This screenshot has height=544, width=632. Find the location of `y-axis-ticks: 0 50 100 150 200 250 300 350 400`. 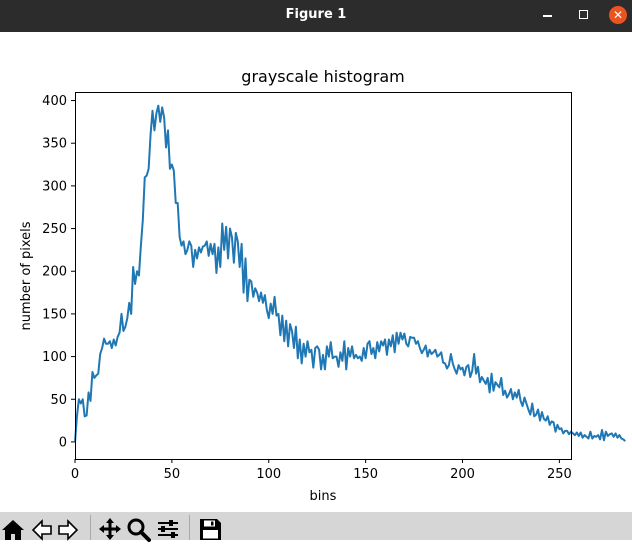

y-axis-ticks: 0 50 100 150 200 250 300 350 400 is located at coordinates (58, 272).